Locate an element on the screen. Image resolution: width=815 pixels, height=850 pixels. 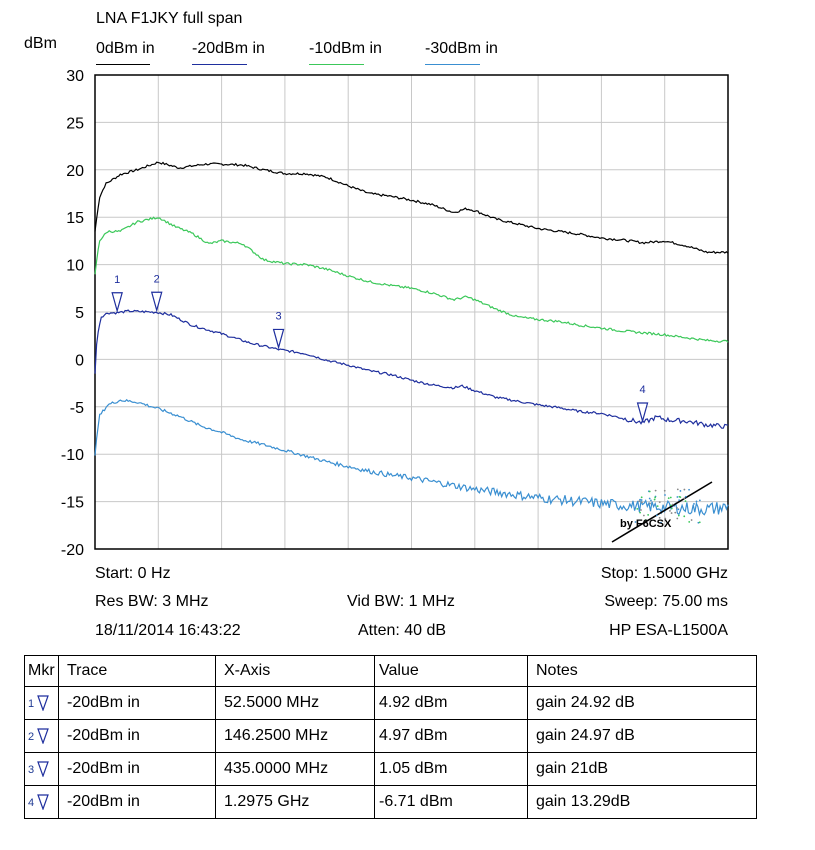
marker-number: 1 is located at coordinates (31, 704).